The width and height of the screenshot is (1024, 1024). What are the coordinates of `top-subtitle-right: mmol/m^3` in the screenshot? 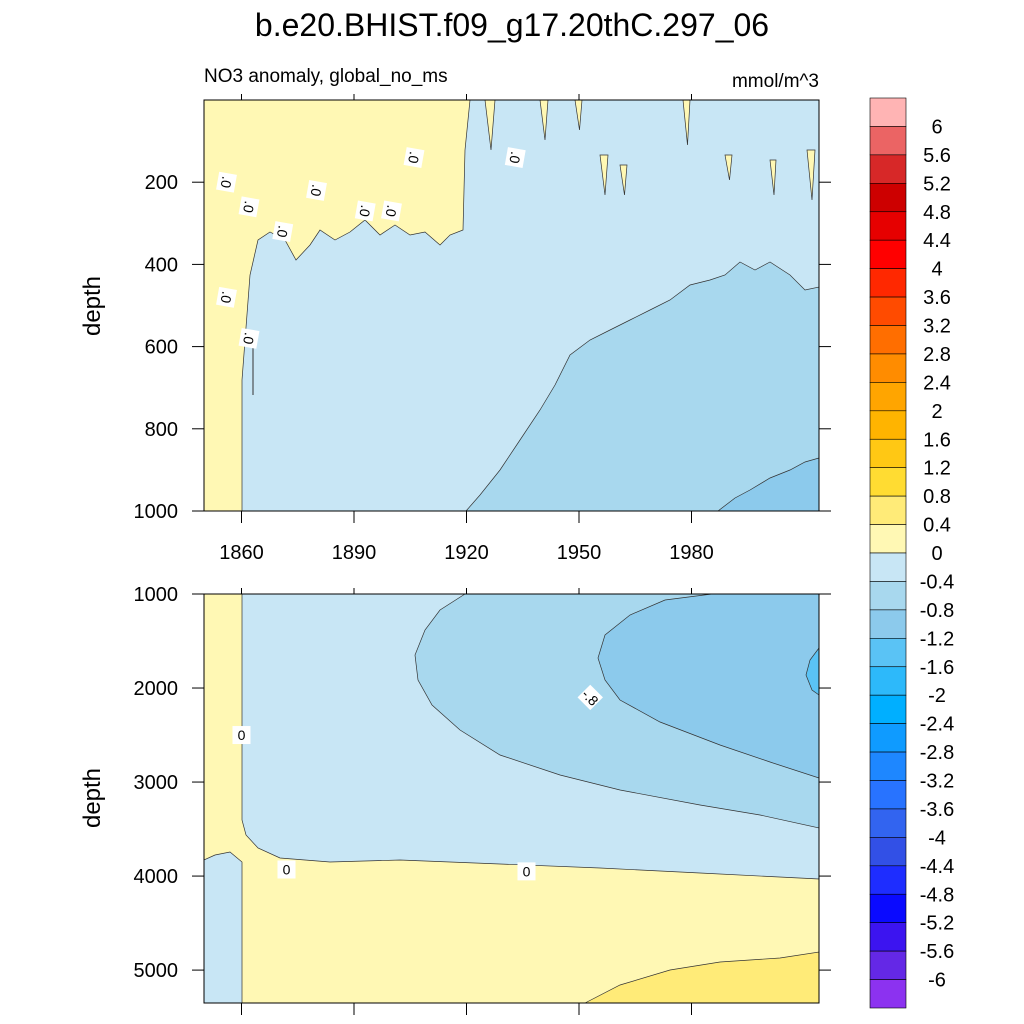 It's located at (775, 81).